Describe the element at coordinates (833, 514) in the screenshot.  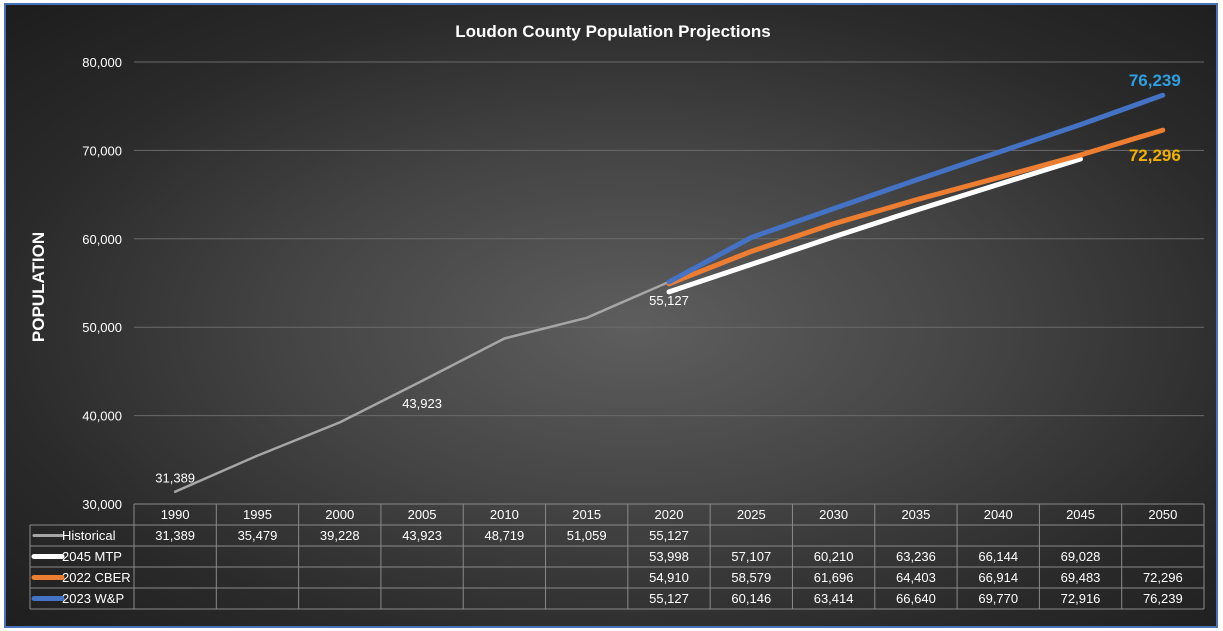
I see `x-tick-label: 2030` at that location.